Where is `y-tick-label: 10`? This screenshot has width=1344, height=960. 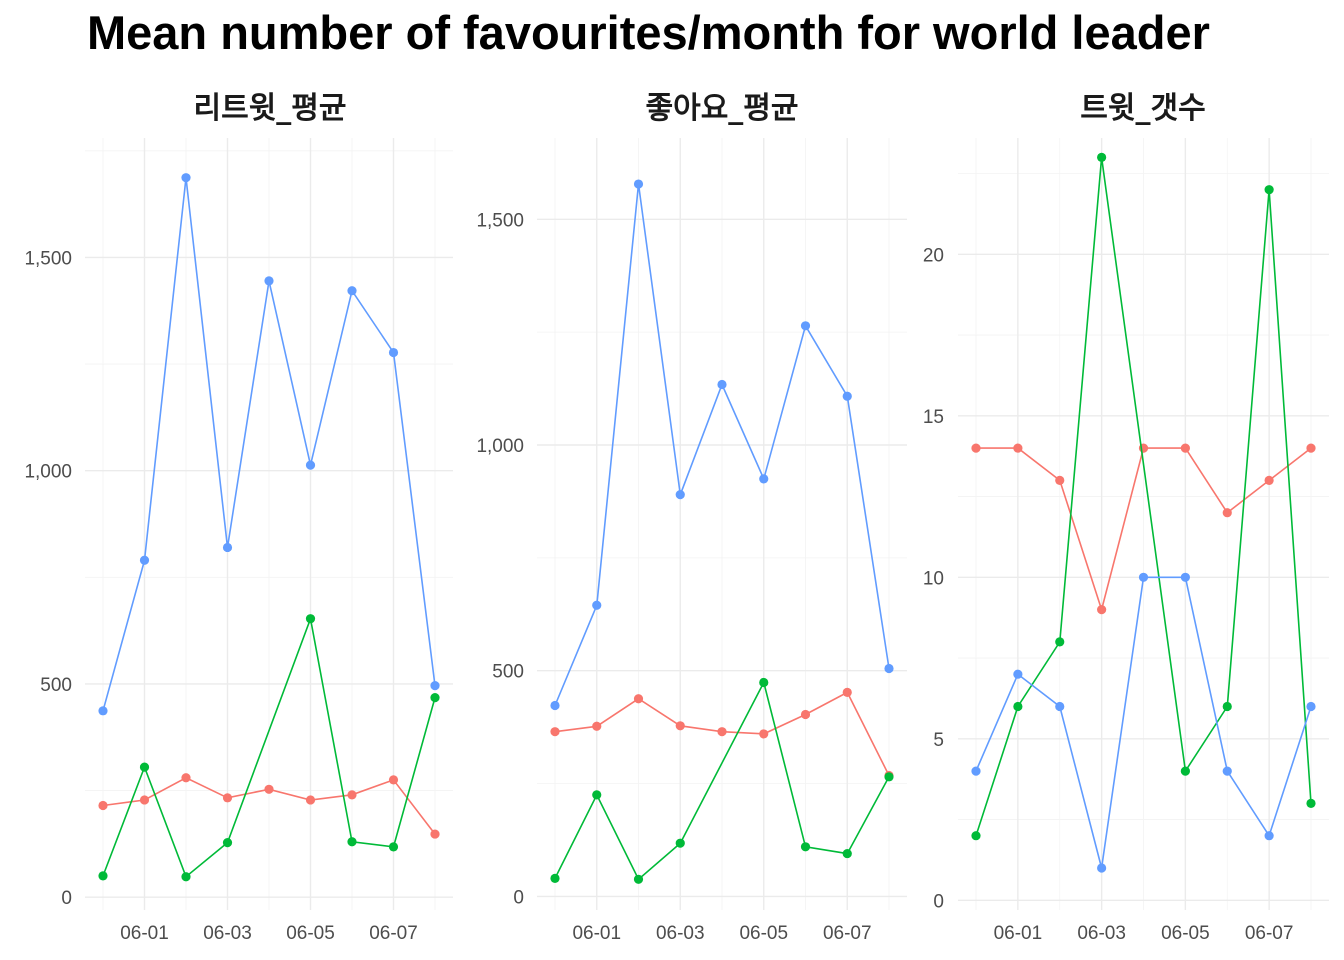 y-tick-label: 10 is located at coordinates (933, 578).